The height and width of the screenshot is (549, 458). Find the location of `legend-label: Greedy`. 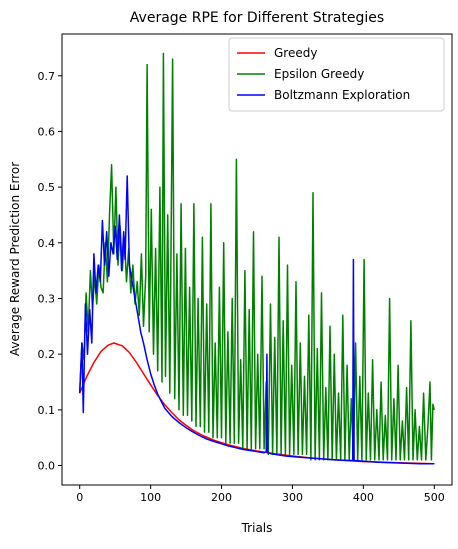

legend-label: Greedy is located at coordinates (295, 53).